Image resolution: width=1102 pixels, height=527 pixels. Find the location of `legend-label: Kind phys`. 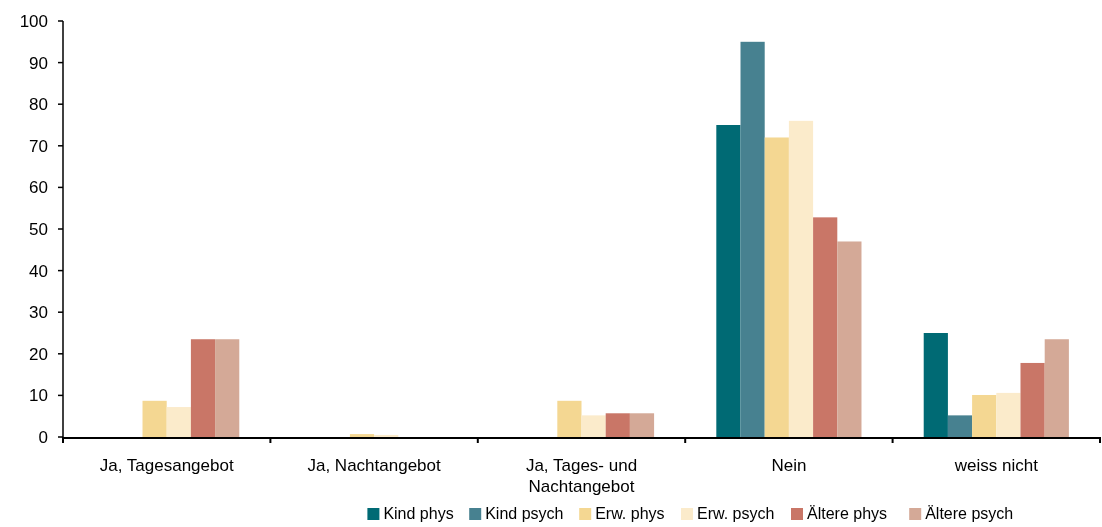

legend-label: Kind phys is located at coordinates (418, 513).